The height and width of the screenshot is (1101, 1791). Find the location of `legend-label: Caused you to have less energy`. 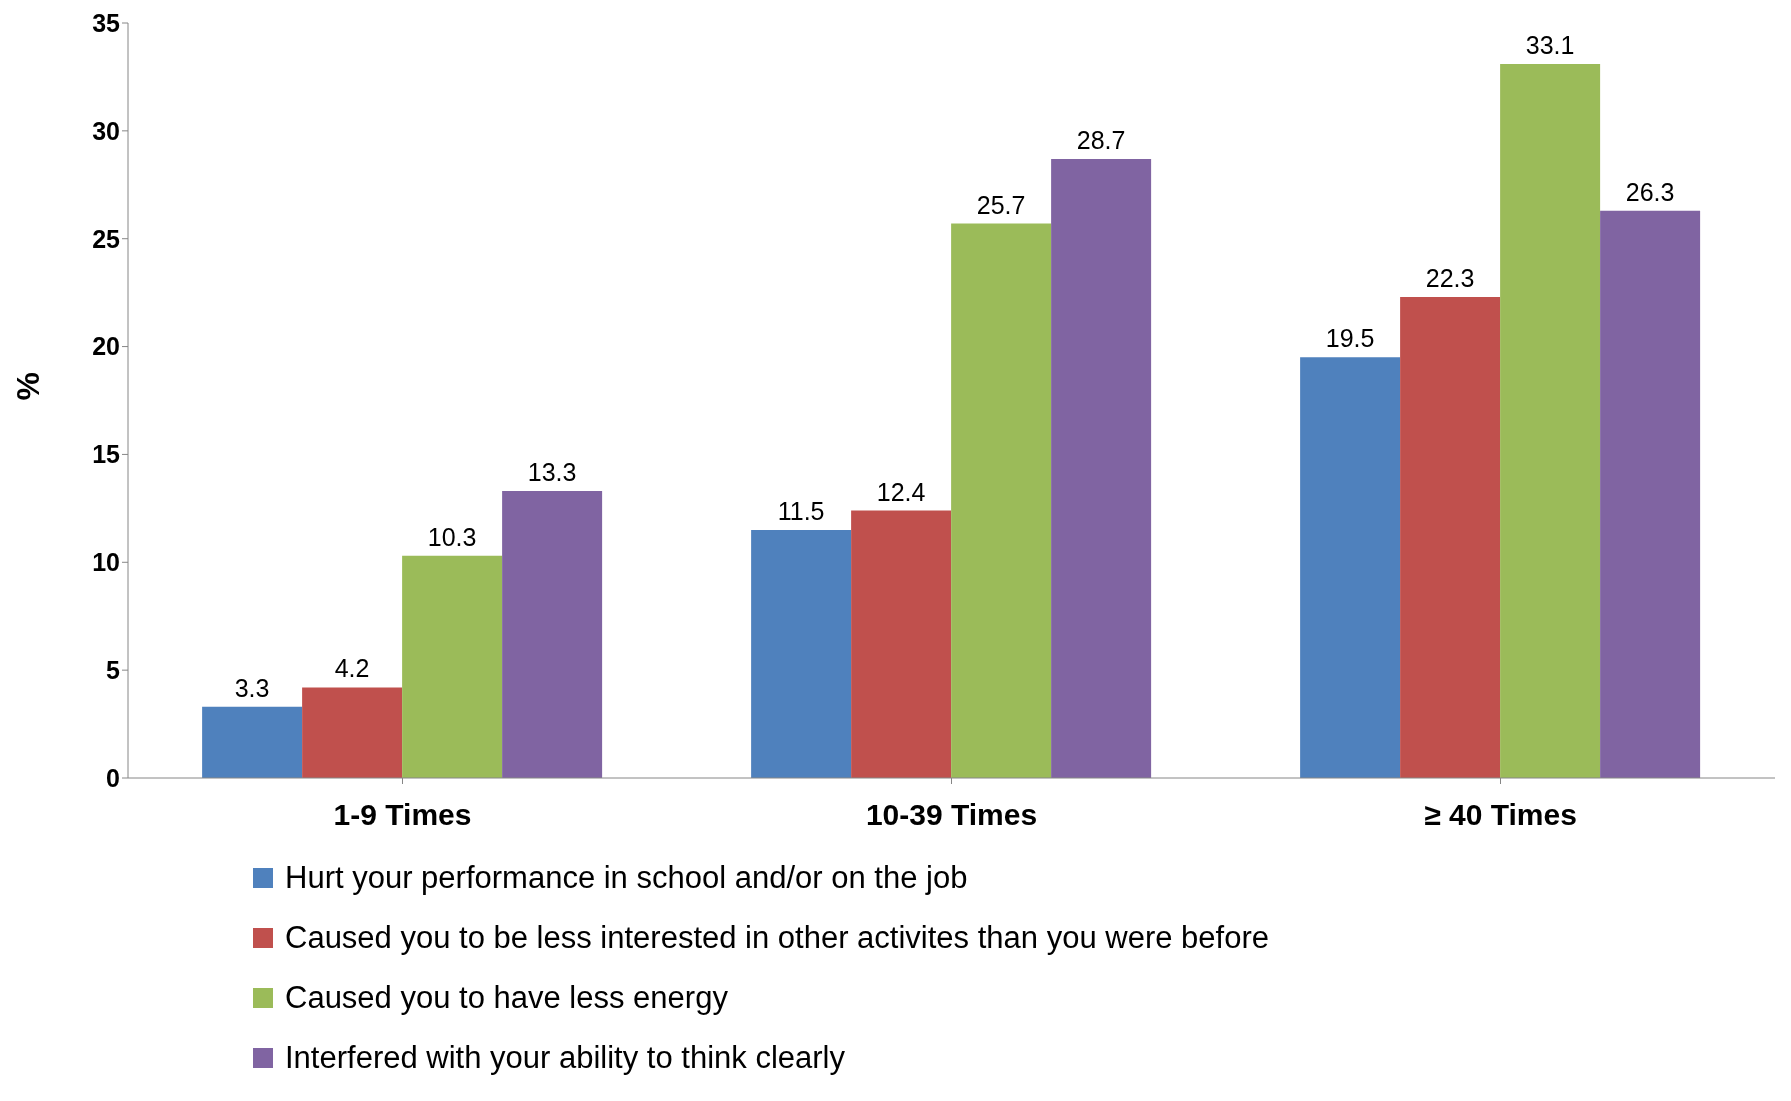

legend-label: Caused you to have less energy is located at coordinates (506, 998).